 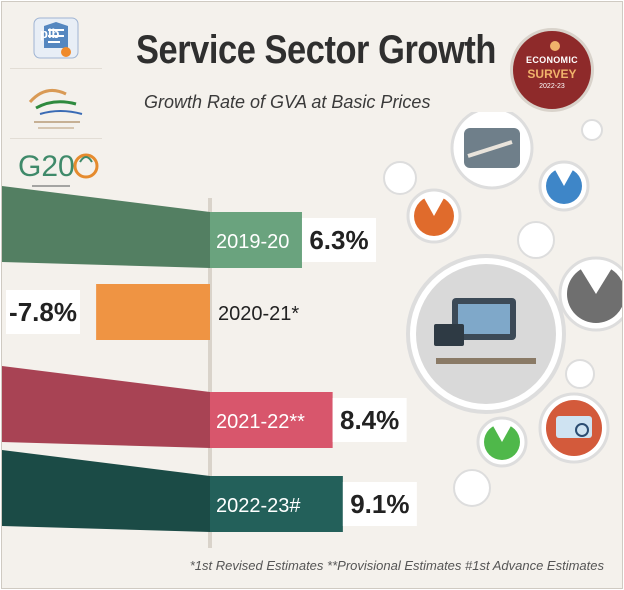 I want to click on economic-survey-badge-icon: ECONOMIC SURVEY 2022-23, so click(x=552, y=70).